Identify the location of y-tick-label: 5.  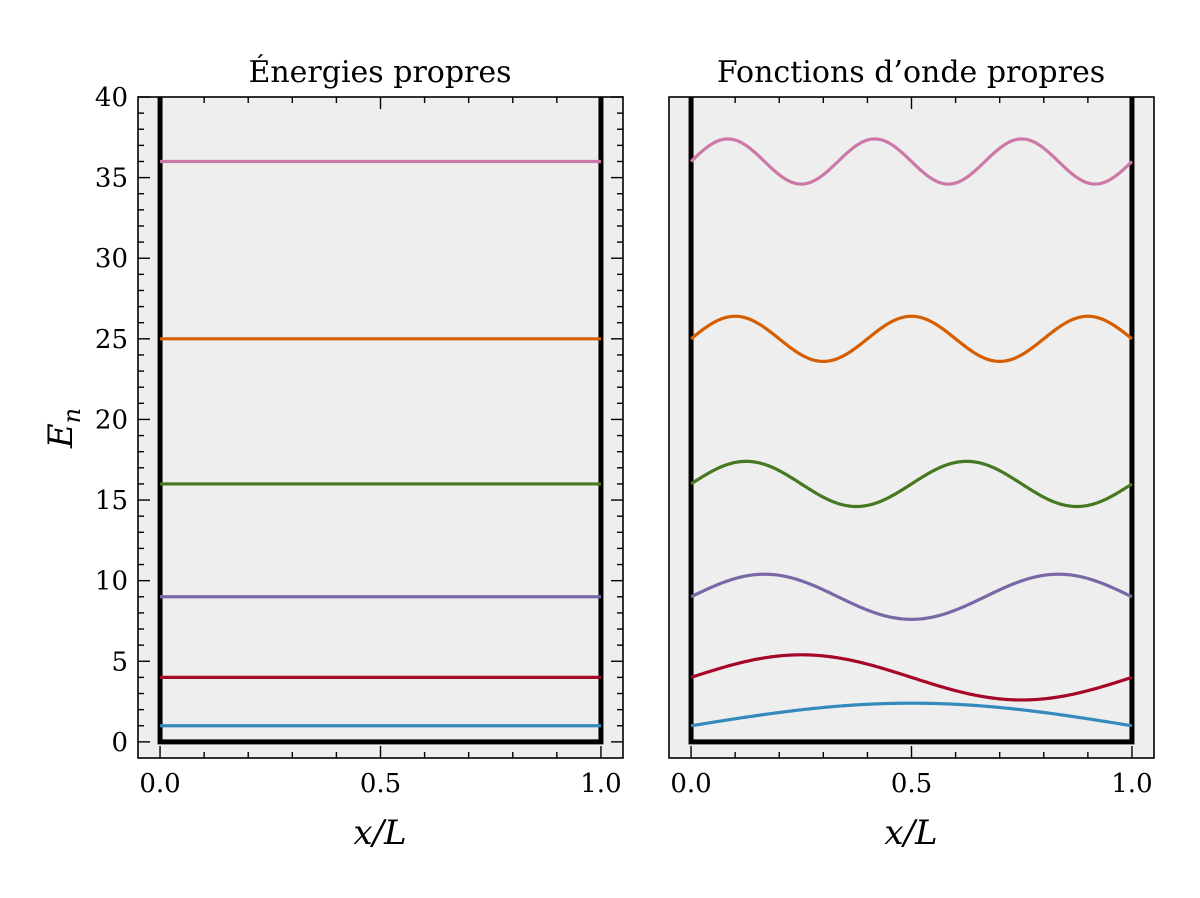
(119, 662).